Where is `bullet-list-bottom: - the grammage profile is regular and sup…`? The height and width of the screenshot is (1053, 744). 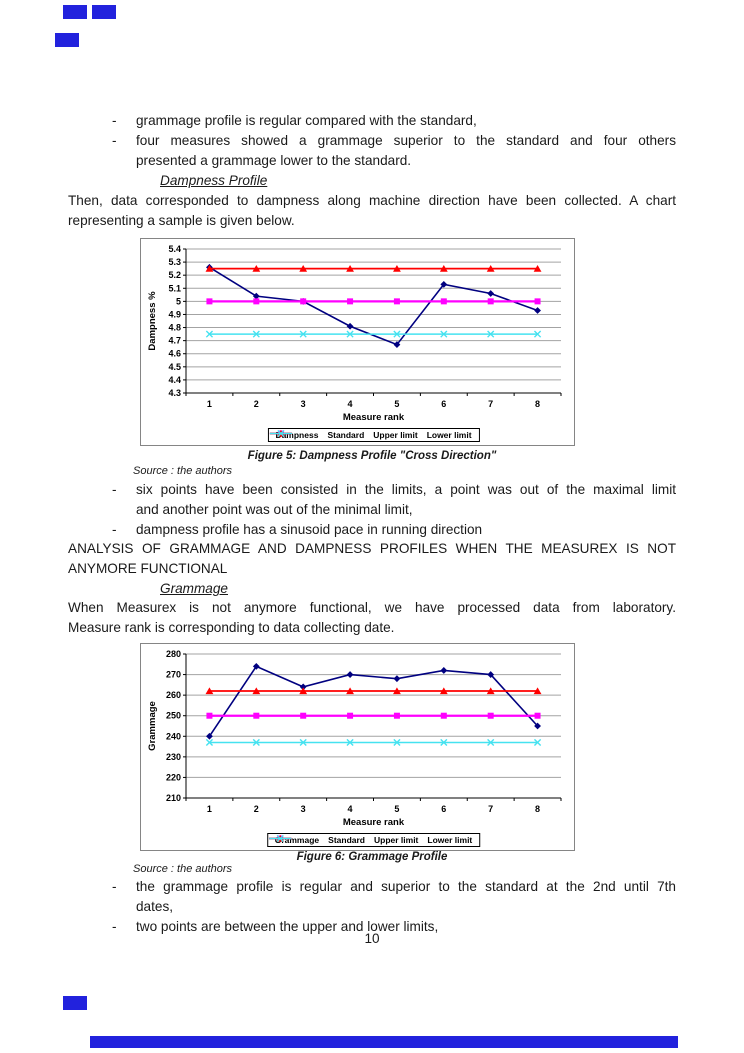
bullet-list-bottom: - the grammage profile is regular and sup… is located at coordinates (372, 907).